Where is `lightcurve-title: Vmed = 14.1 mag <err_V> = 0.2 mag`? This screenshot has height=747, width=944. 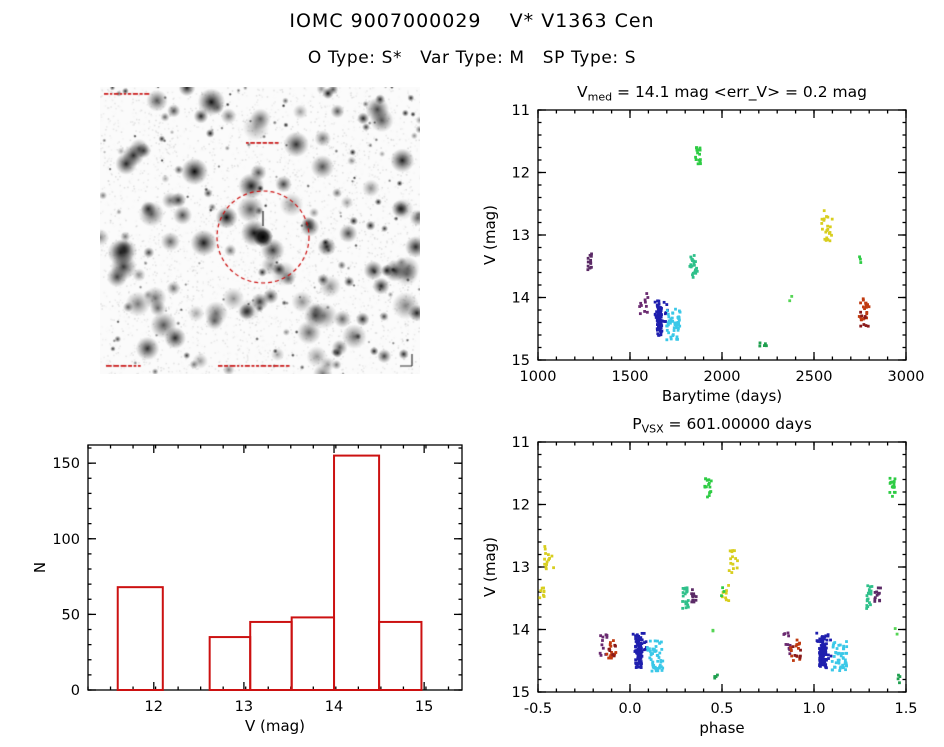
lightcurve-title: Vmed = 14.1 mag <err_V> = 0.2 mag is located at coordinates (722, 93).